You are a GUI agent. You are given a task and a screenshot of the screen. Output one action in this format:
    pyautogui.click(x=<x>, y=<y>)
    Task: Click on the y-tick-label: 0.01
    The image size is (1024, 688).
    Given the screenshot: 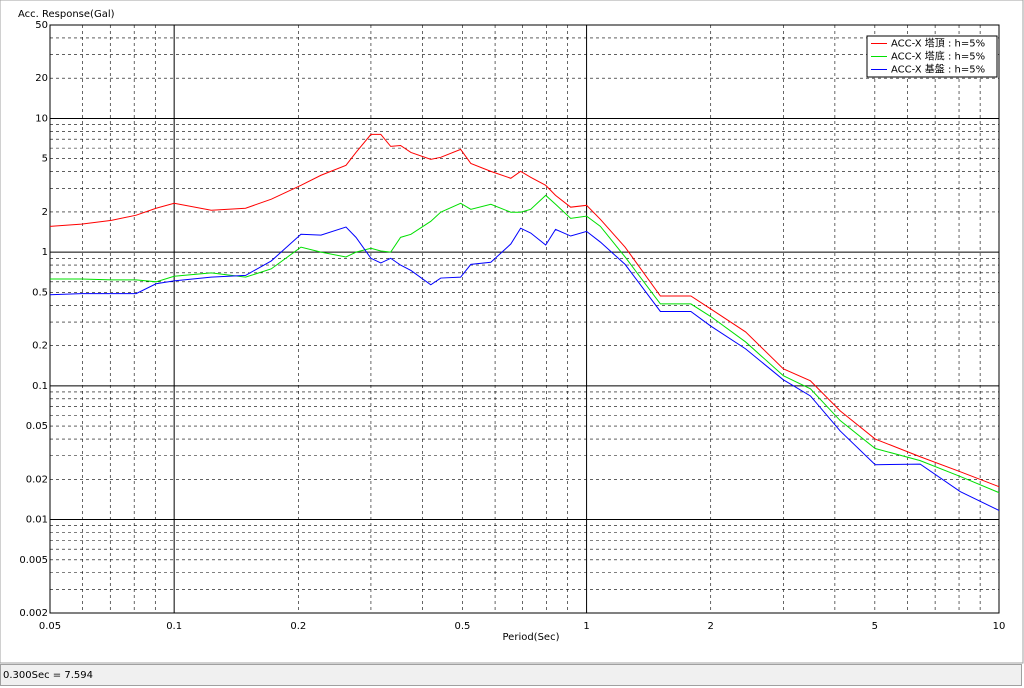 What is the action you would take?
    pyautogui.click(x=37, y=520)
    